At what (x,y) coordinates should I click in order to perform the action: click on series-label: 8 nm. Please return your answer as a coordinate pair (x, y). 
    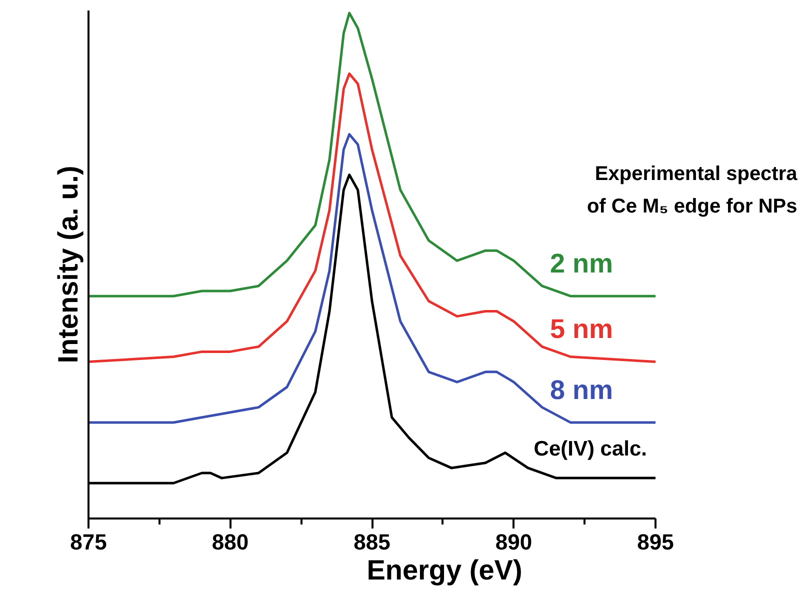
    Looking at the image, I should click on (581, 389).